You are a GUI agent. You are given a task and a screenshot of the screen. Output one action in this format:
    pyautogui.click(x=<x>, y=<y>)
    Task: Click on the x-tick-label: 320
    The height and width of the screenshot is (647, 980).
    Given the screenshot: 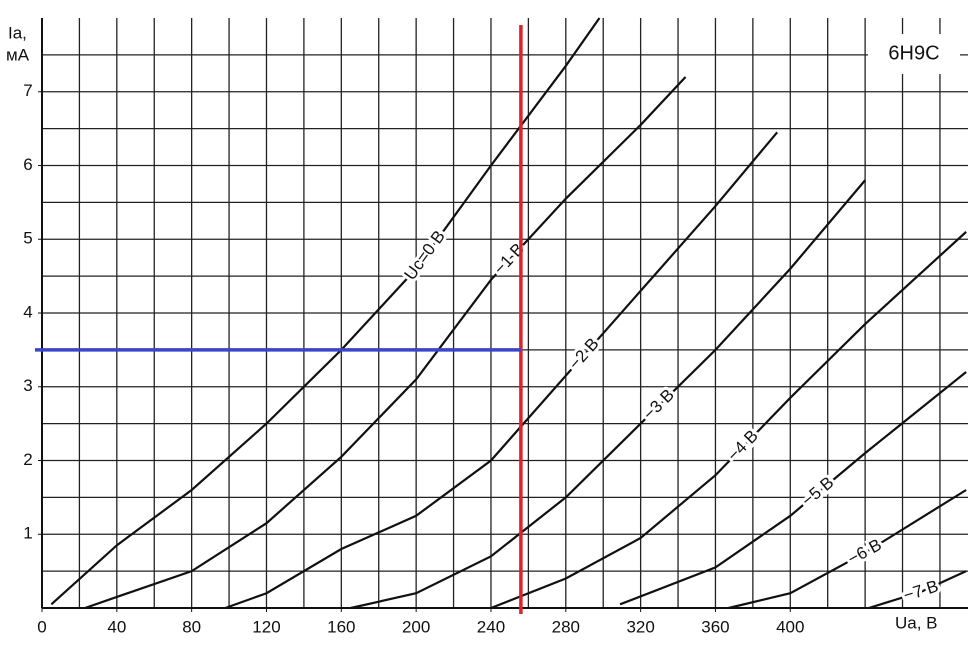 What is the action you would take?
    pyautogui.click(x=640, y=626)
    